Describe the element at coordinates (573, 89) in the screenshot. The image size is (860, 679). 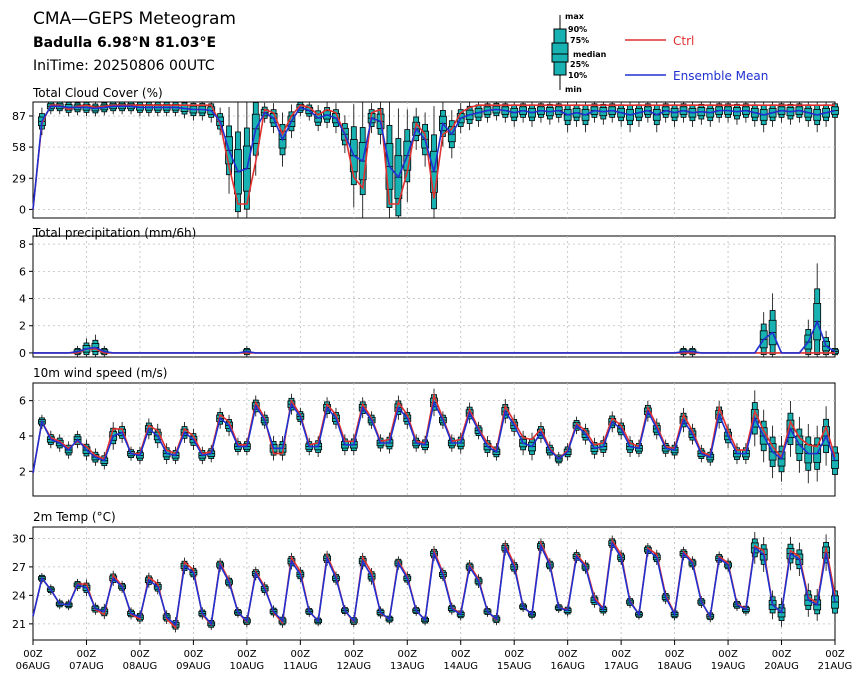
I see `legend-min: min` at that location.